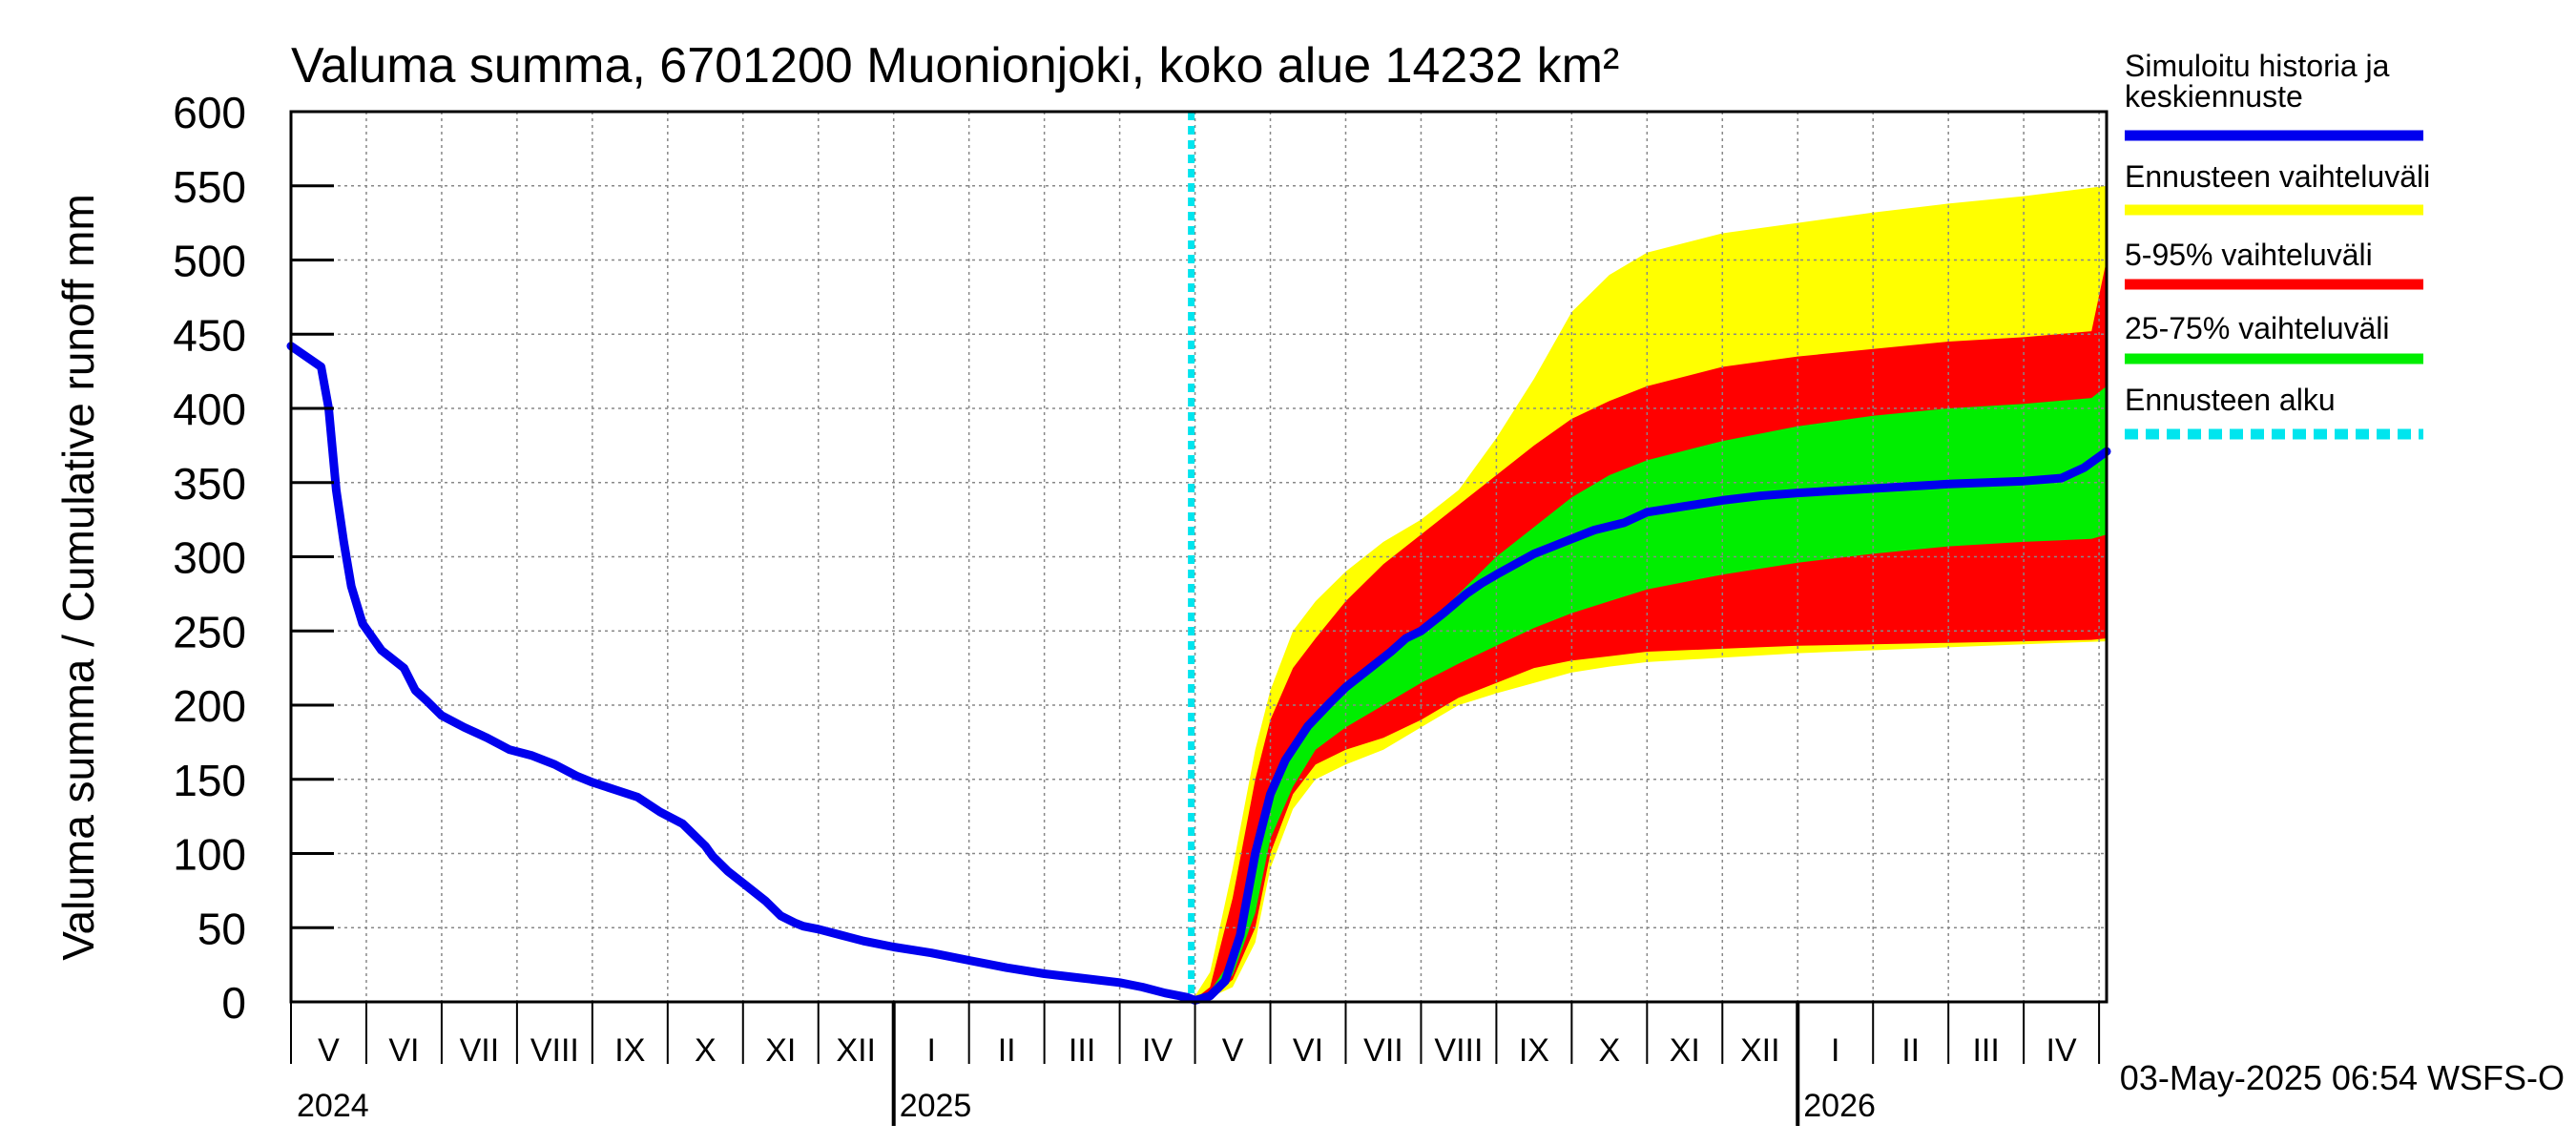 This screenshot has width=2576, height=1145. I want to click on legend-label: Simuloitu historia ja, so click(2257, 66).